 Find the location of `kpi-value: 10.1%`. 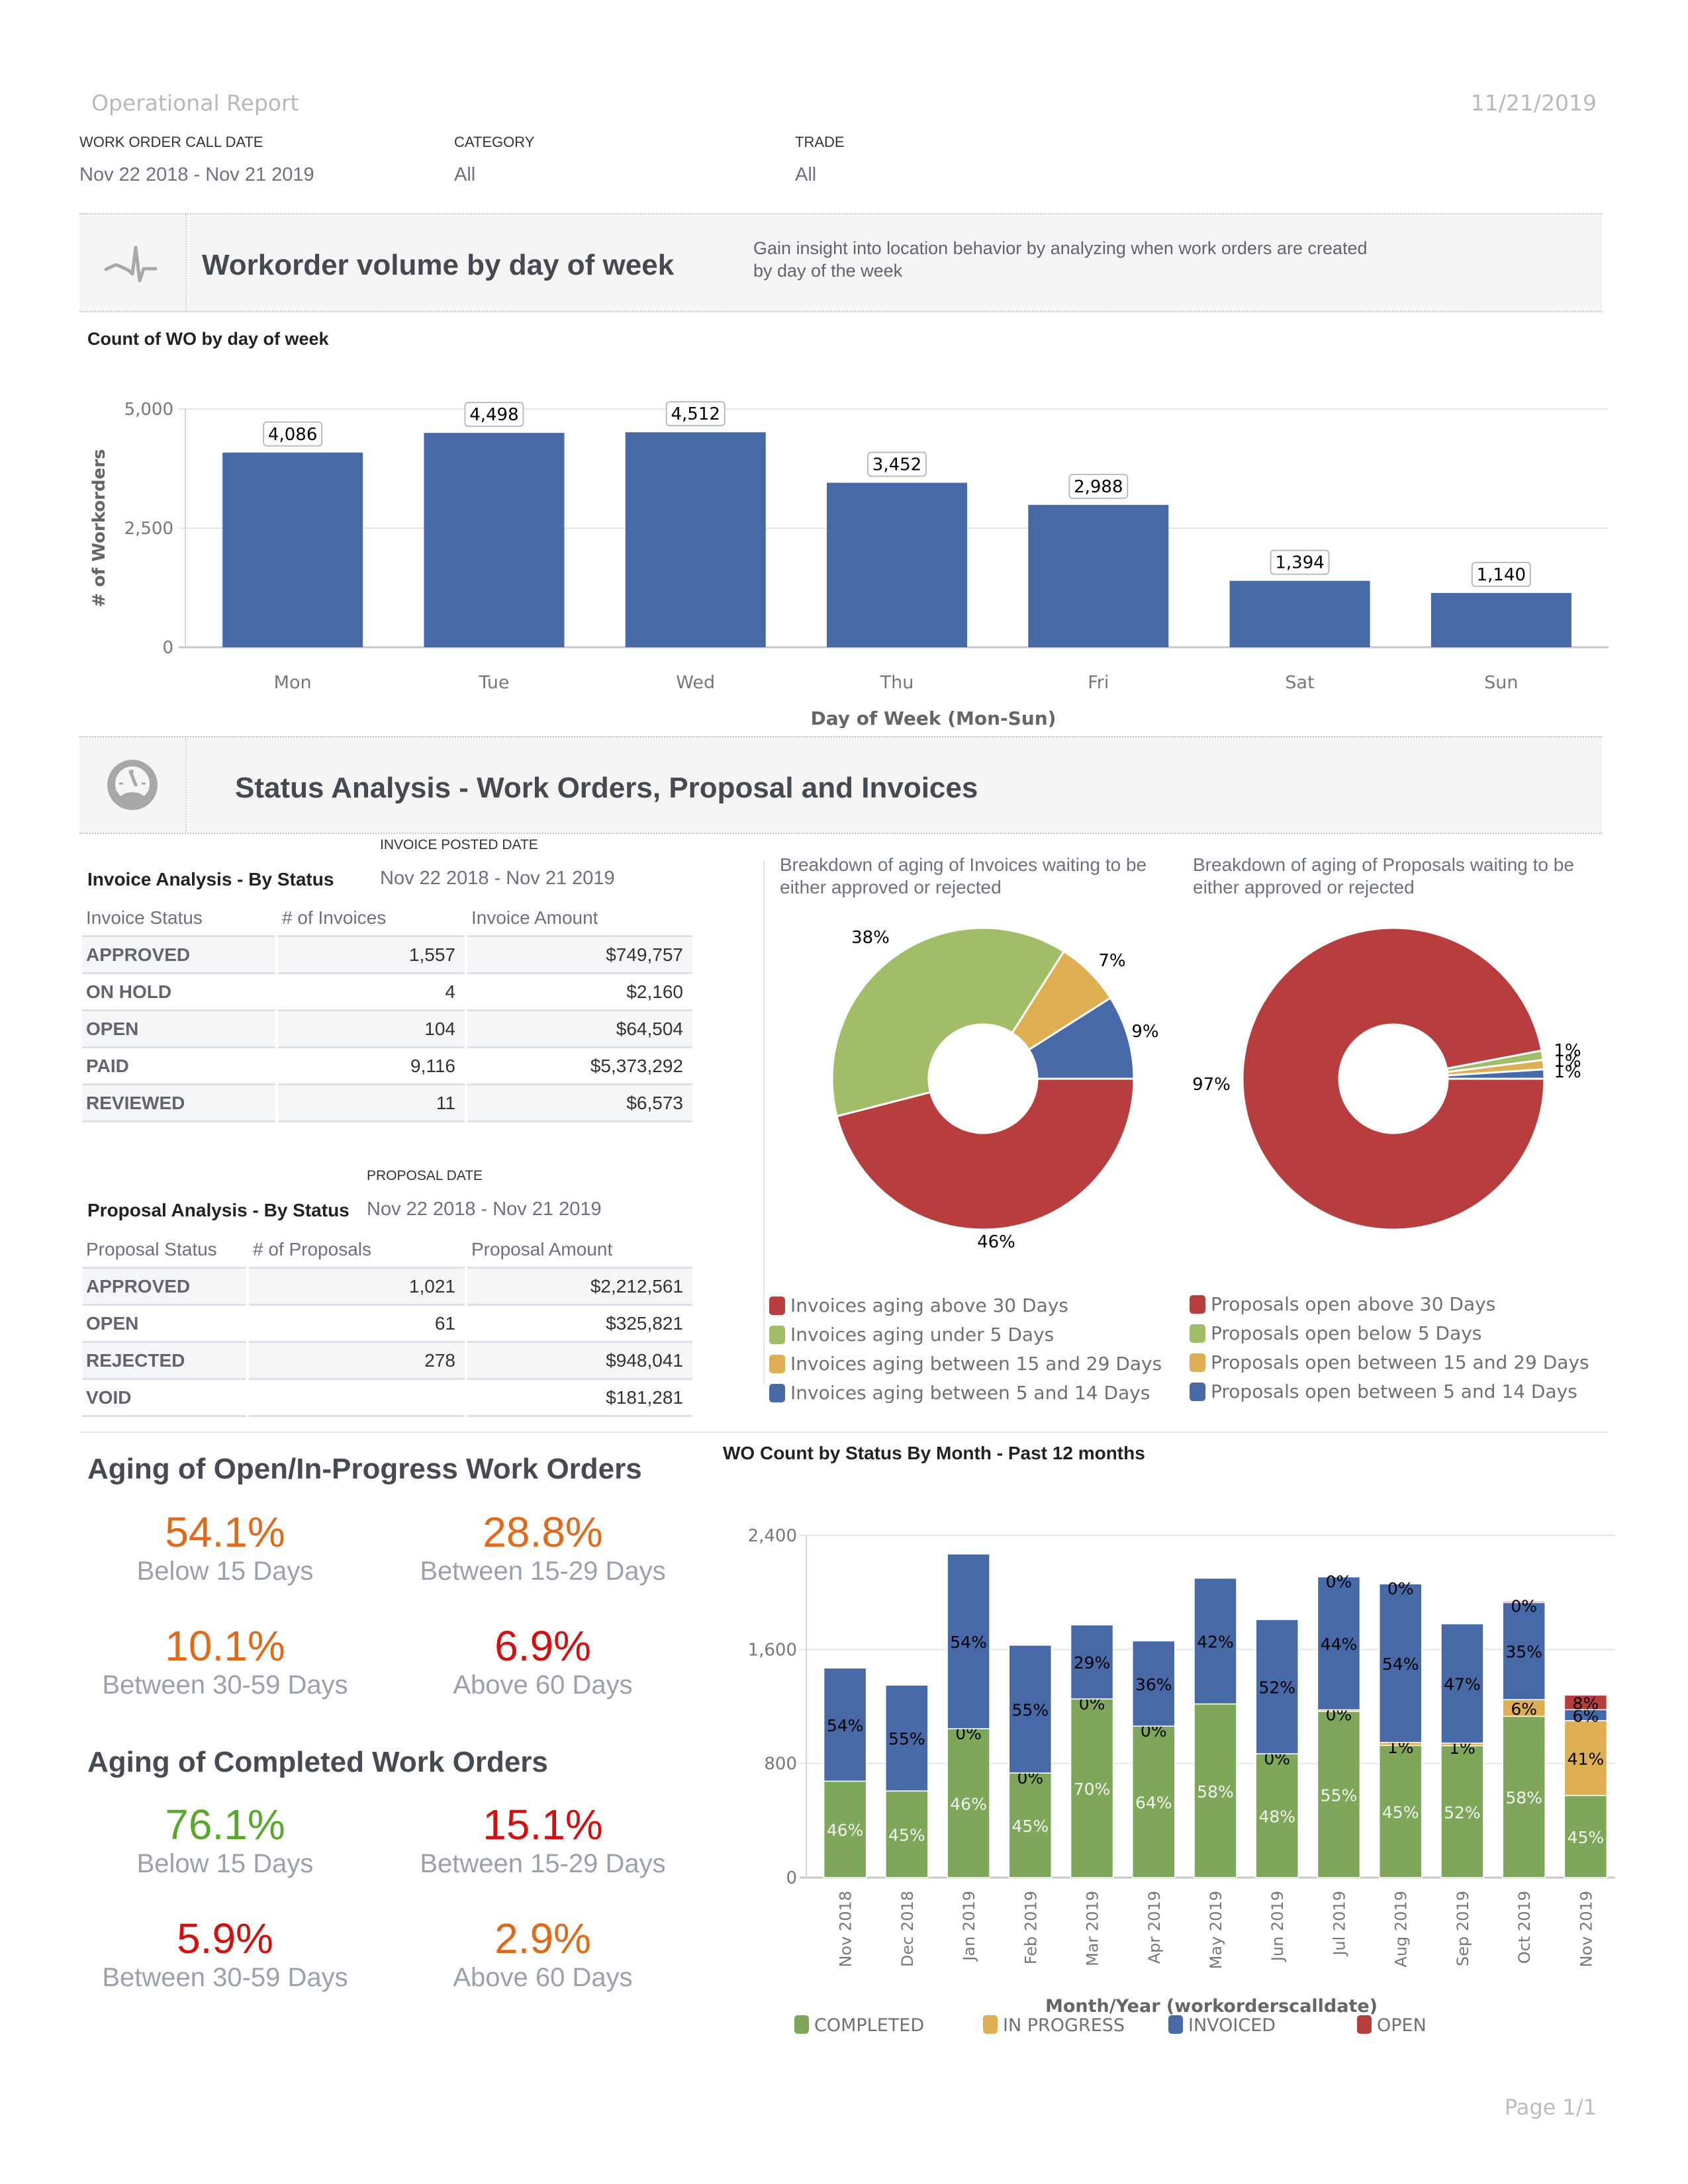

kpi-value: 10.1% is located at coordinates (225, 1646).